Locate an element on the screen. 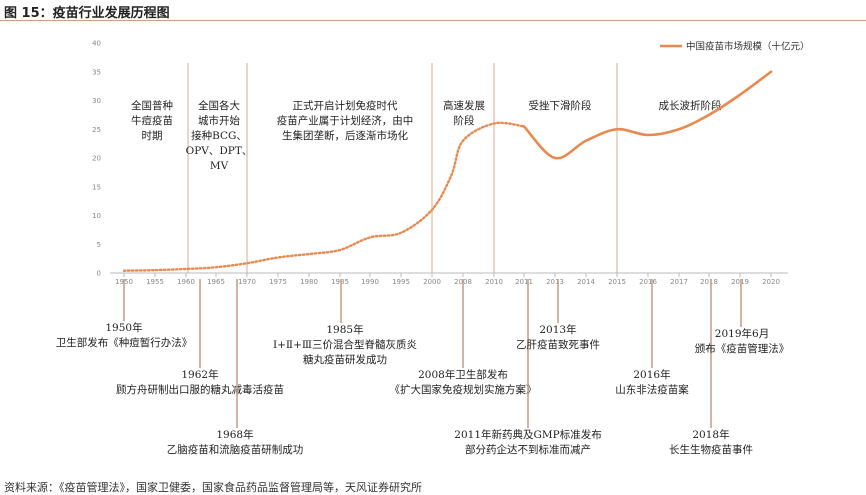 Image resolution: width=866 pixels, height=495 pixels. y-tick-label: 30 is located at coordinates (96, 101).